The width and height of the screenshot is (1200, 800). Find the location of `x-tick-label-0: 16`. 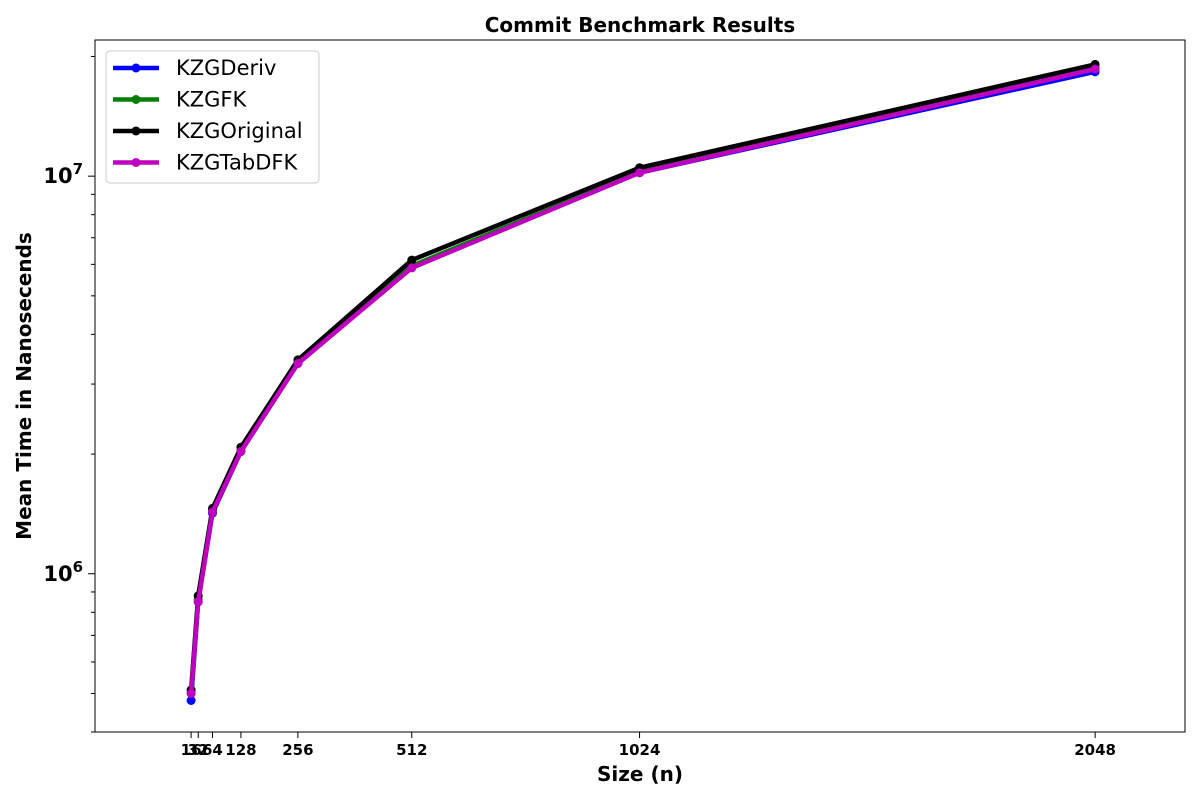

x-tick-label-0: 16 is located at coordinates (191, 750).